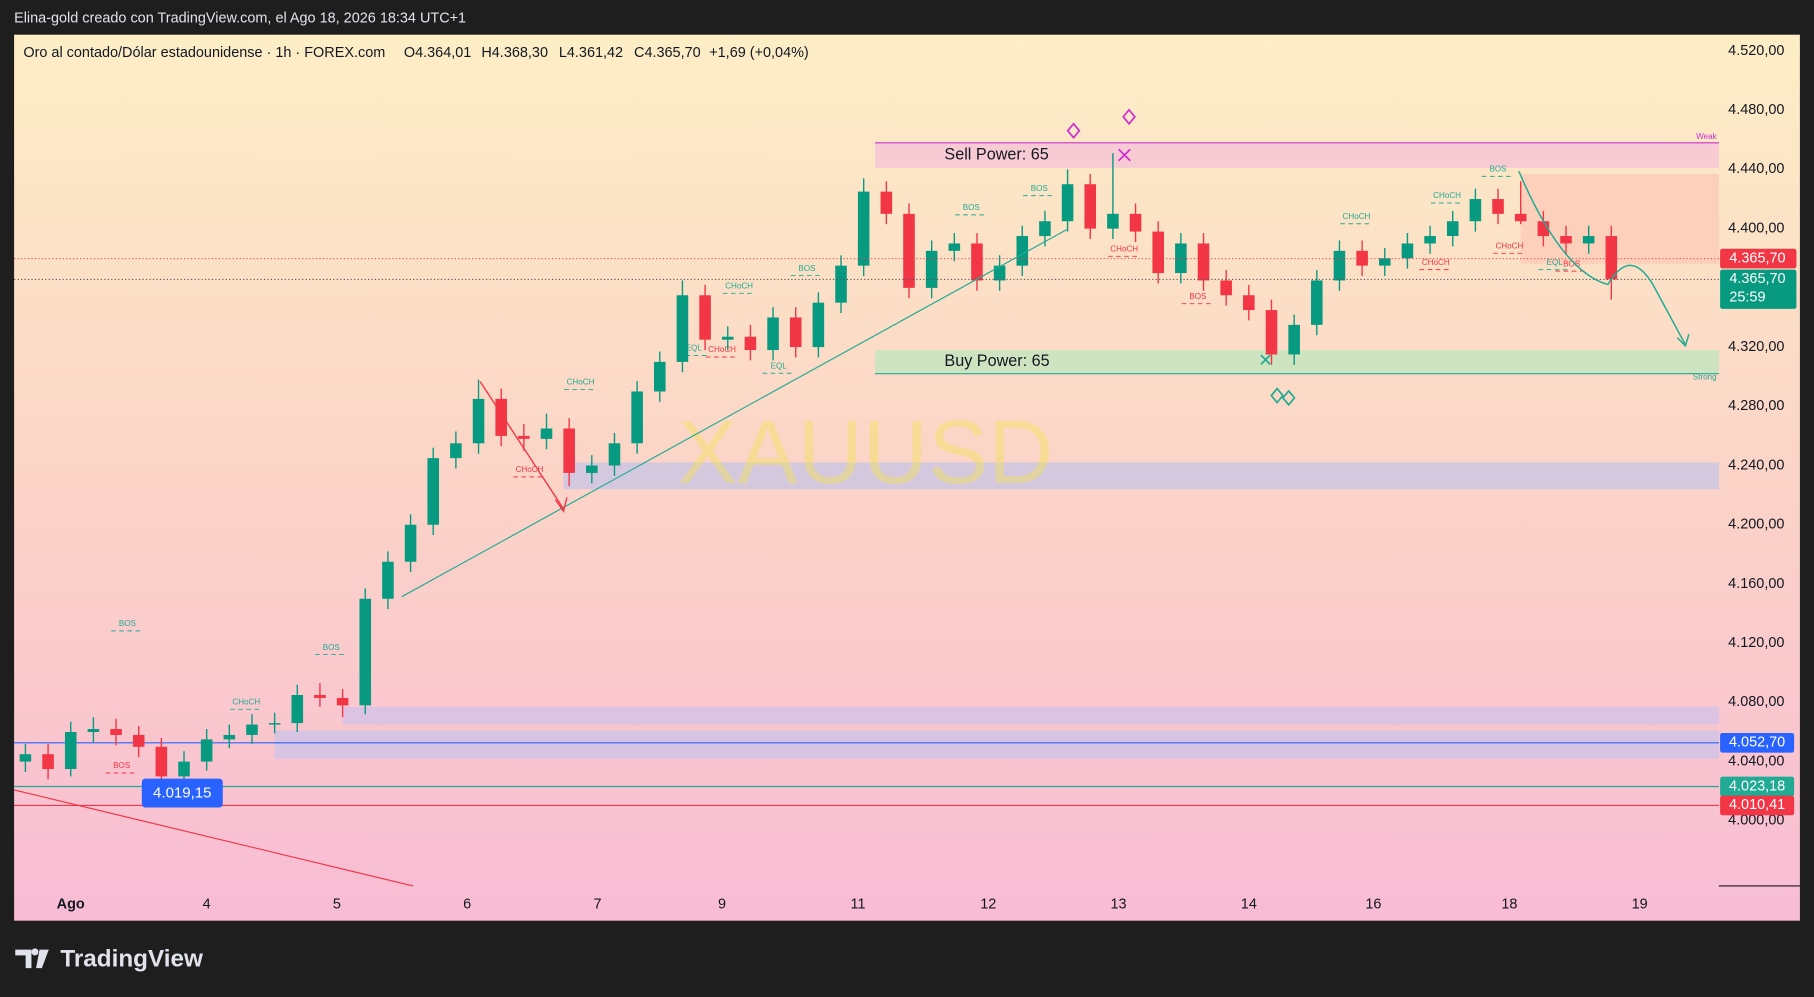  I want to click on y-tick-label: 4.320,00, so click(1756, 347).